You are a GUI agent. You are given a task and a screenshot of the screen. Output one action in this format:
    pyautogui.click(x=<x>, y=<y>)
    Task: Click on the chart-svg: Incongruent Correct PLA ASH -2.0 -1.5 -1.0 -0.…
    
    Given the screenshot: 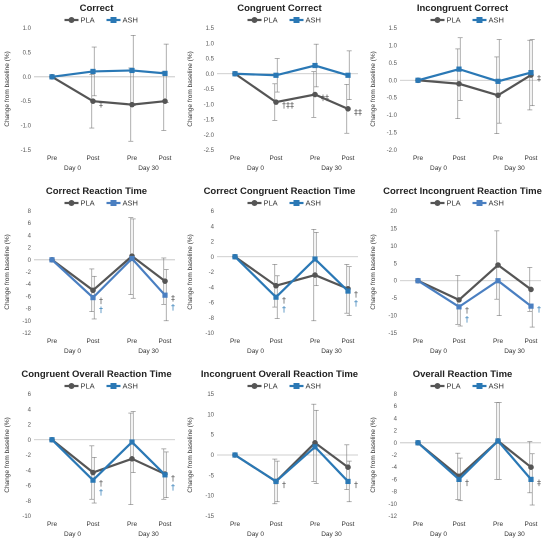 What is the action you would take?
    pyautogui.click(x=455, y=87)
    